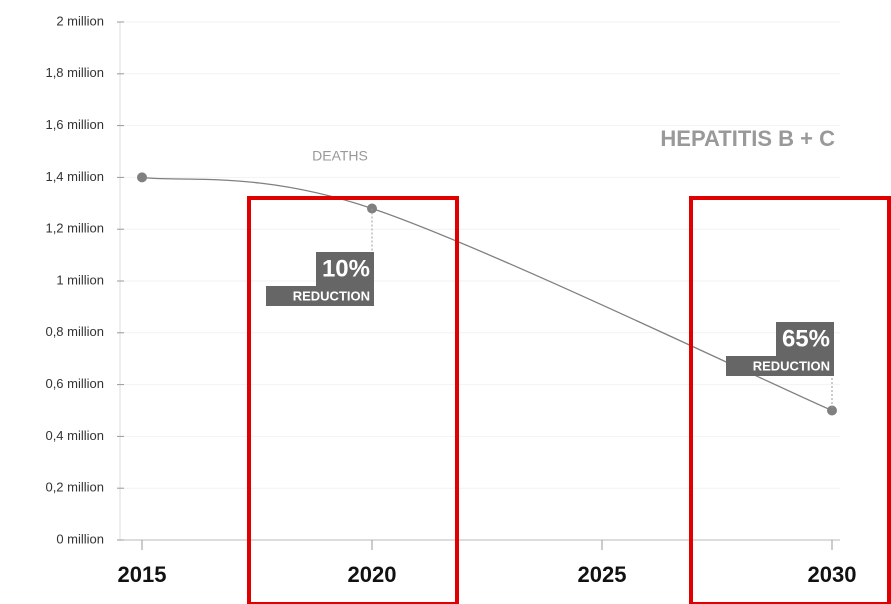  I want to click on x-tick-label: 2020, so click(372, 574).